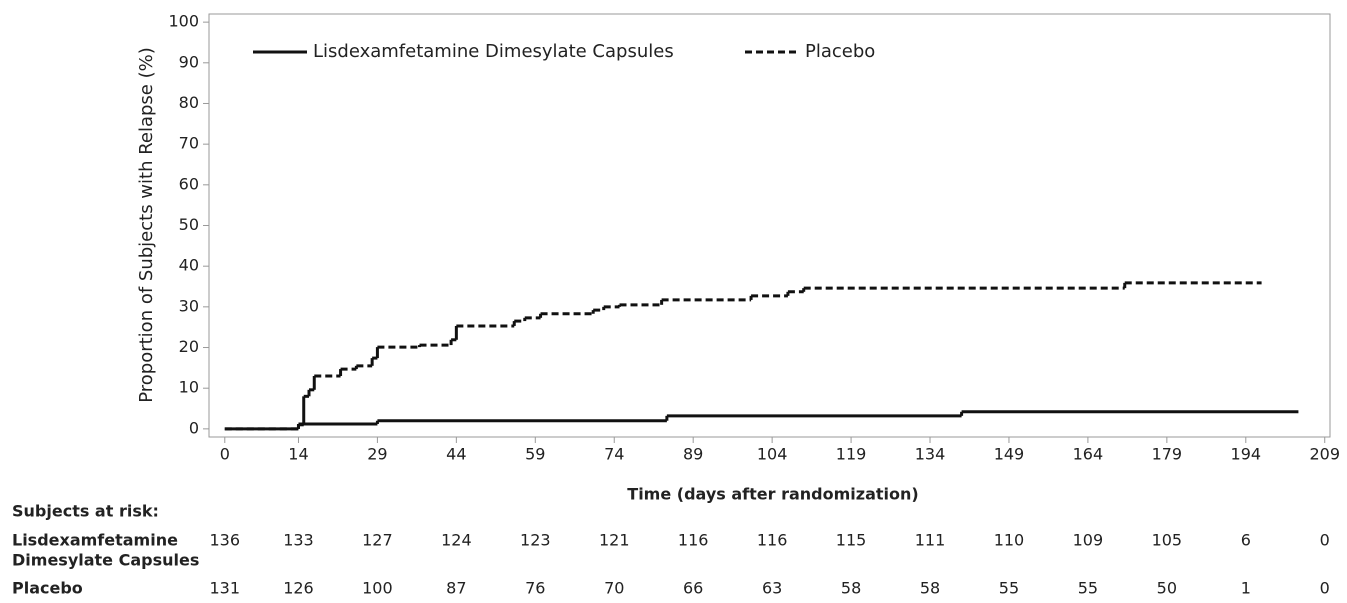  What do you see at coordinates (146, 225) in the screenshot?
I see `y-axis-label: Proportion of Subjects with Relapse (%)` at bounding box center [146, 225].